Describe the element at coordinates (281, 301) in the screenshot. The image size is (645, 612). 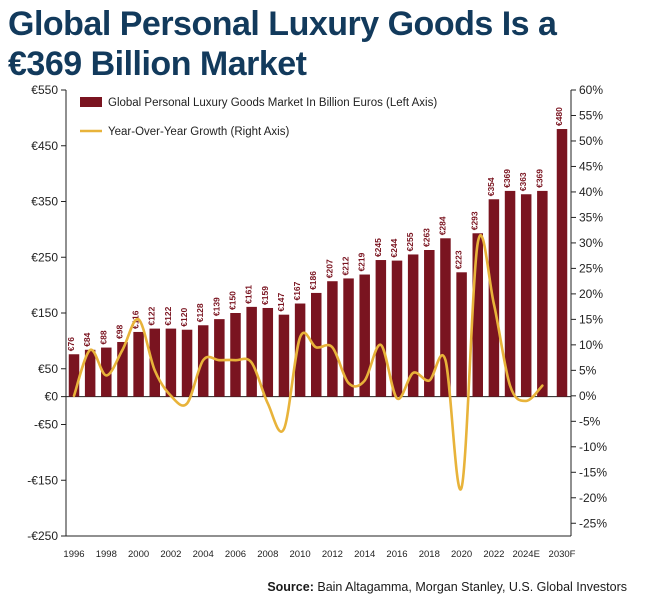
I see `bar-value-label: €147` at that location.